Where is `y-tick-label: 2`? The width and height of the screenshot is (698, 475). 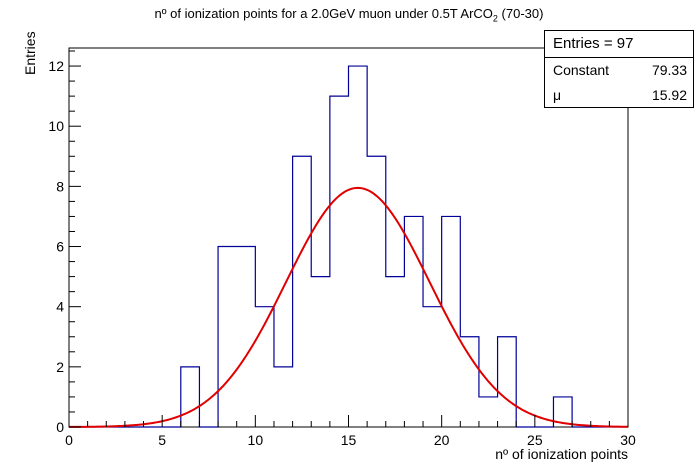 y-tick-label: 2 is located at coordinates (60, 367).